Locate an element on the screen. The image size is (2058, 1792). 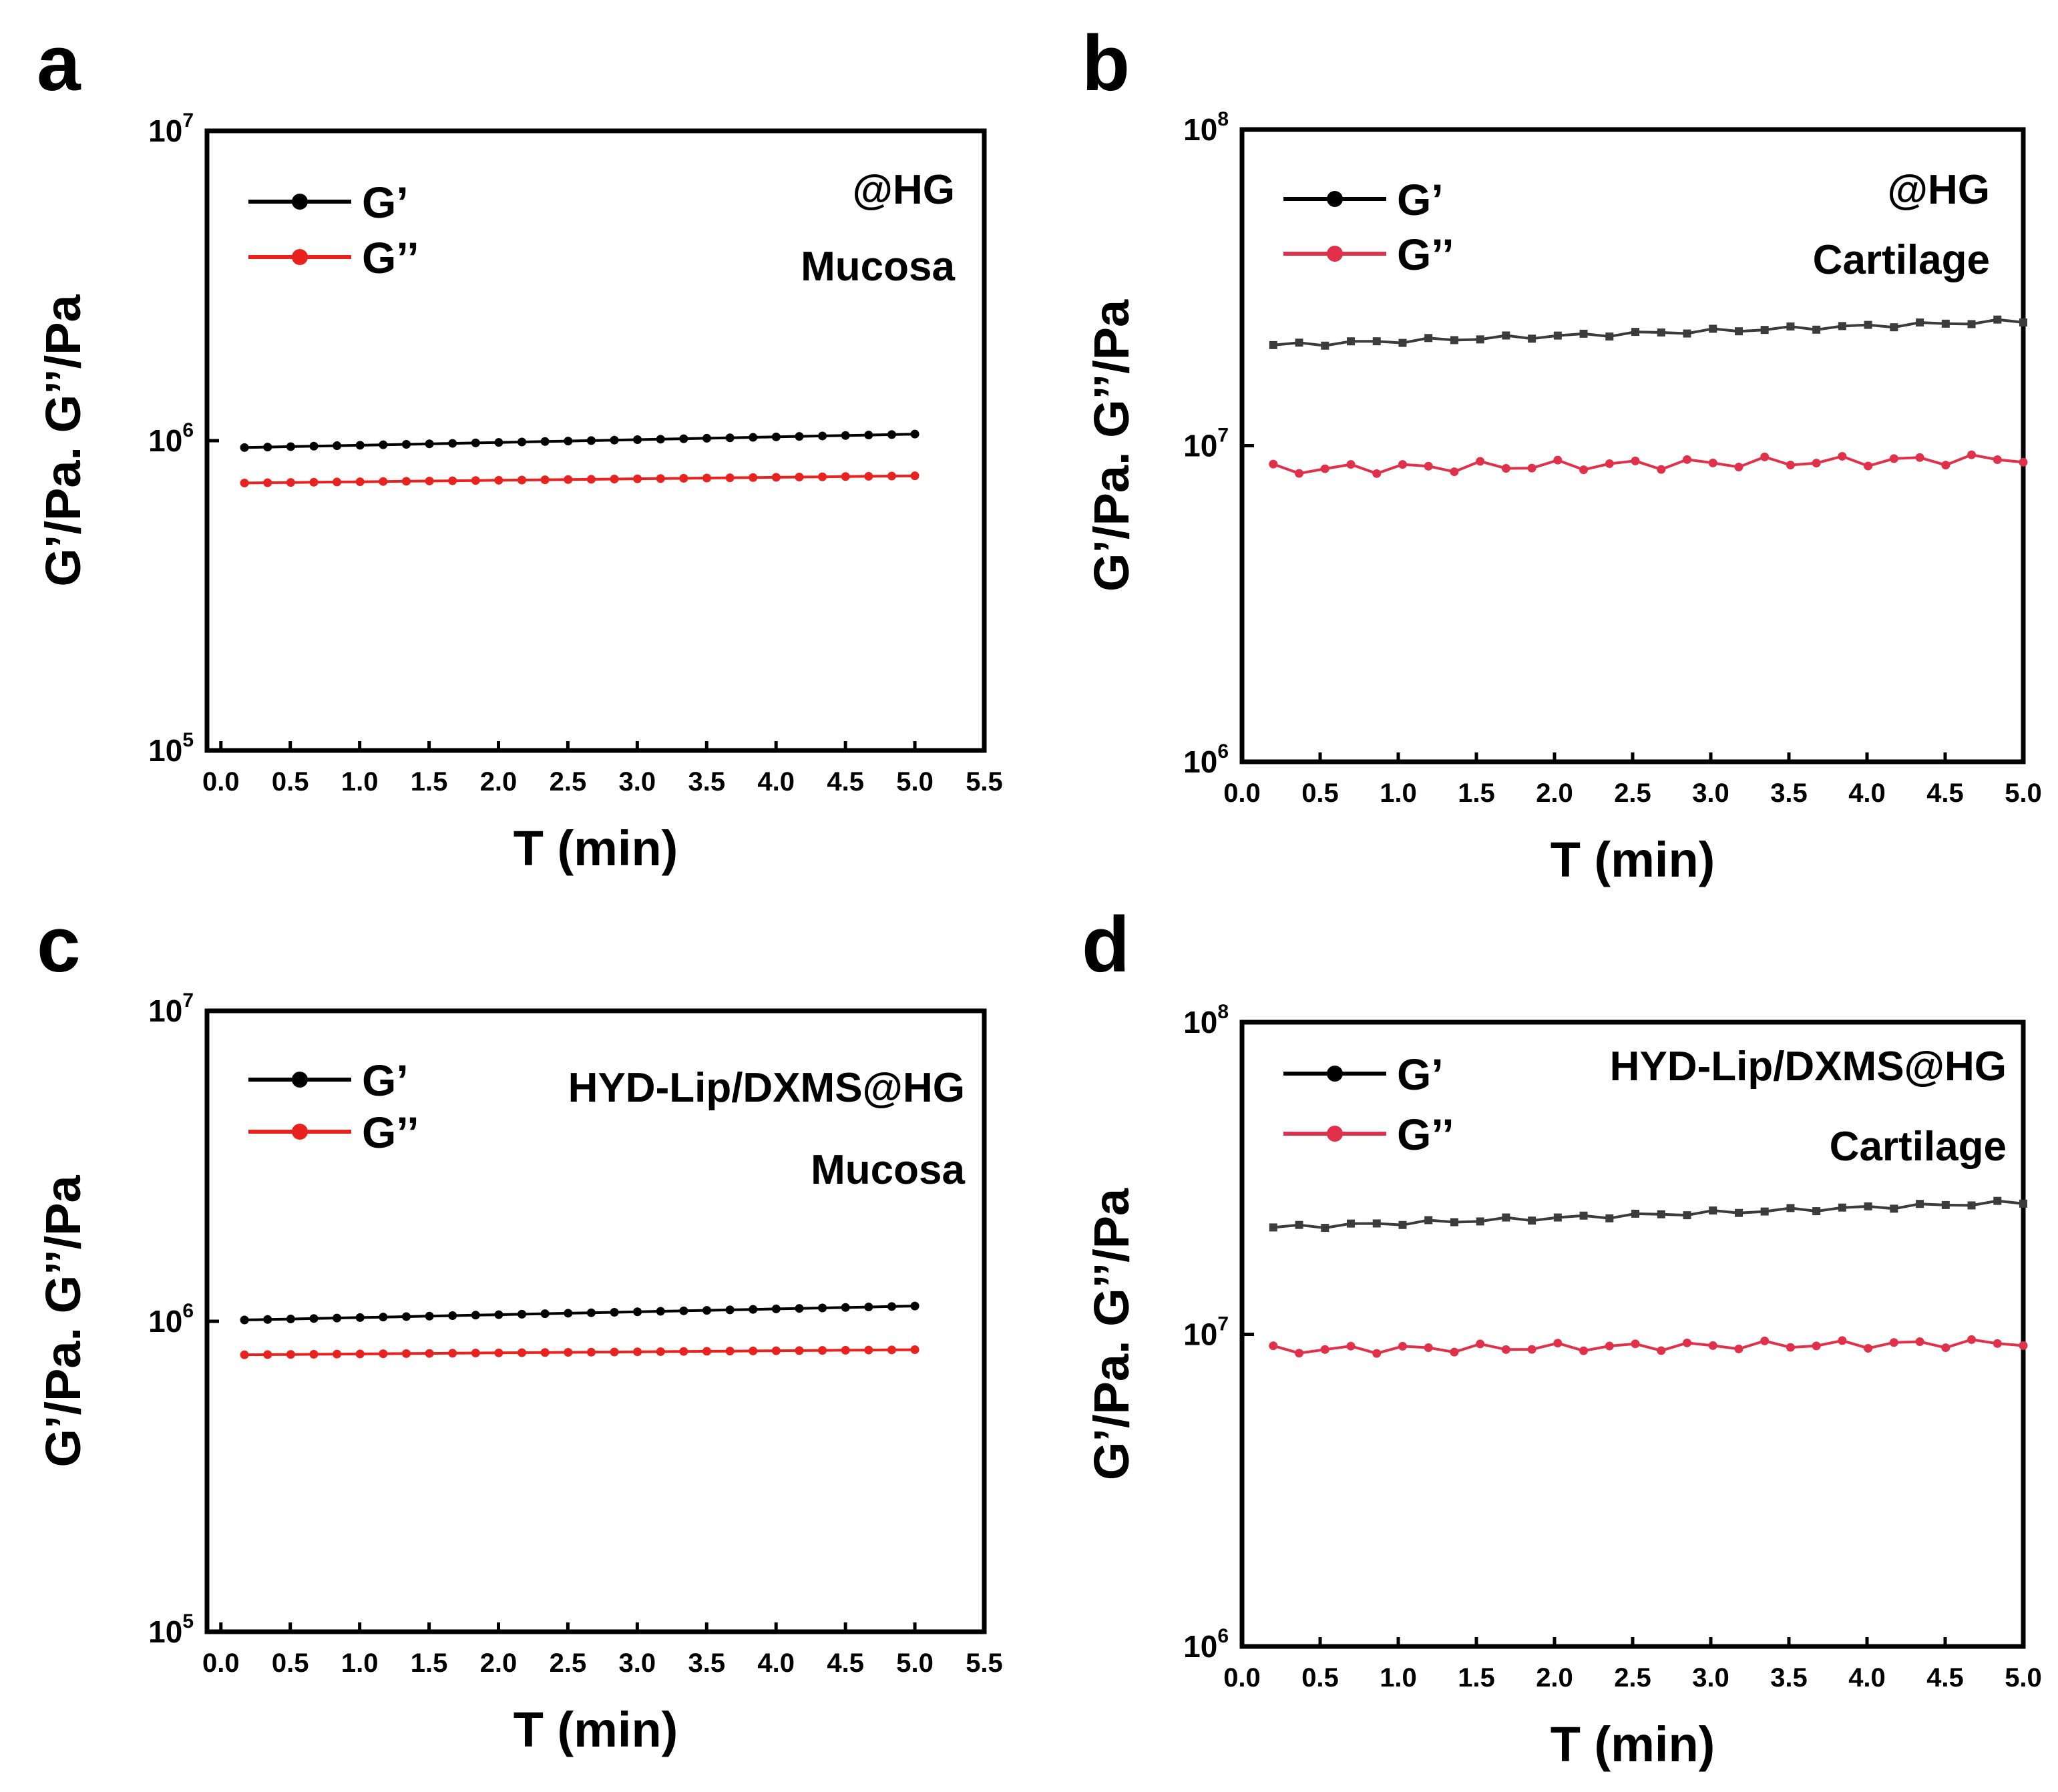
y-tick-label: 10⁵ is located at coordinates (171, 1630).